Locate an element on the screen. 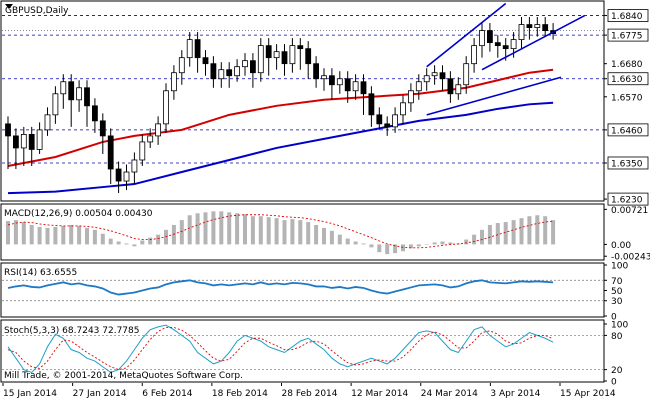 The width and height of the screenshot is (650, 400). macd-signal-path is located at coordinates (280, 231).